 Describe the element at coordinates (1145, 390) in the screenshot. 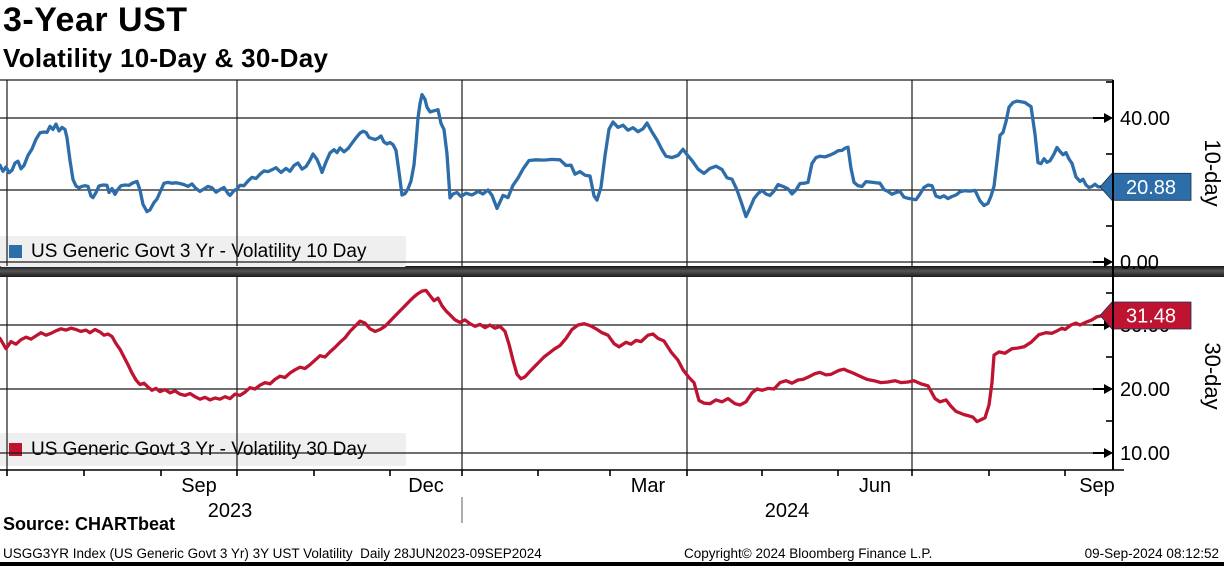

I see `y-axis-tick-label: 20.00` at that location.